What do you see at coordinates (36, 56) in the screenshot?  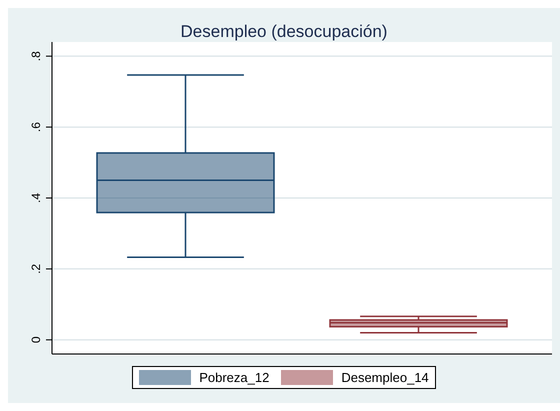 I see `y-tick-label: .8` at bounding box center [36, 56].